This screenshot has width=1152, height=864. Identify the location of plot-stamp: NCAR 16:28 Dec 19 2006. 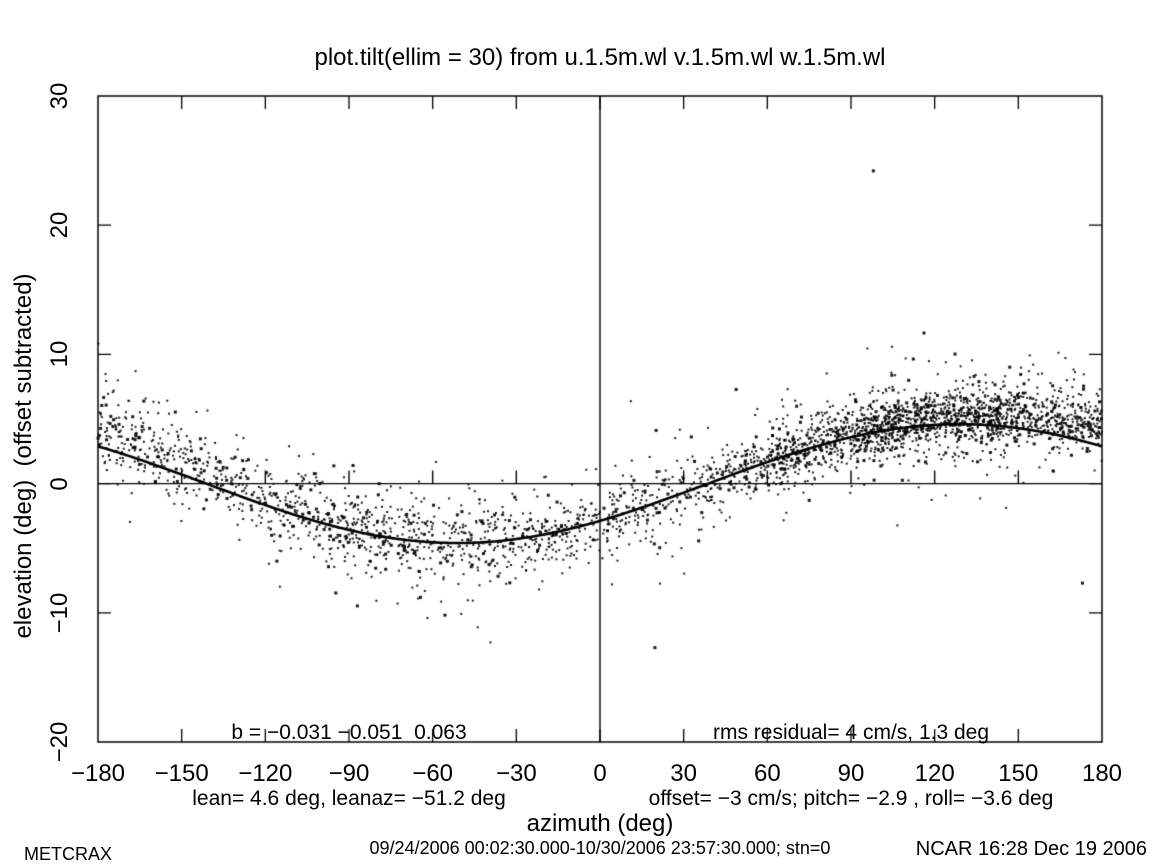
(1031, 849).